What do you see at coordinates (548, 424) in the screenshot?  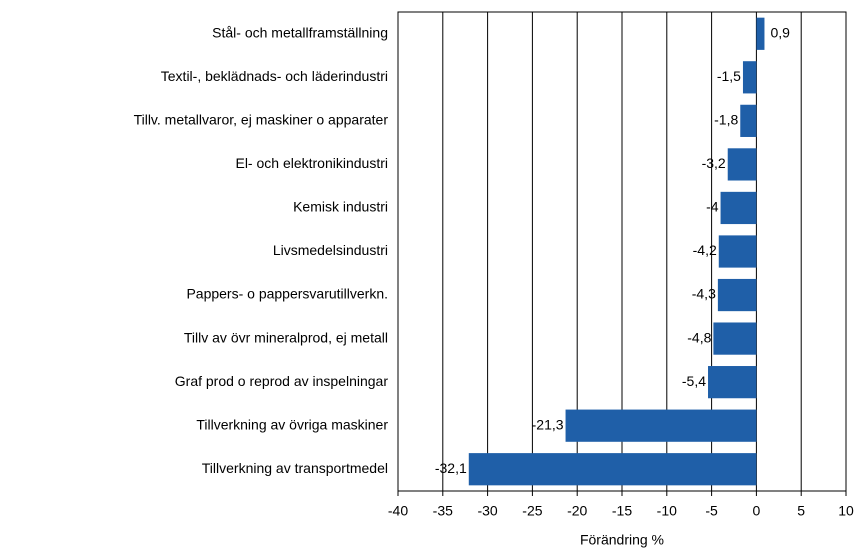 I see `data-label: -21,3` at bounding box center [548, 424].